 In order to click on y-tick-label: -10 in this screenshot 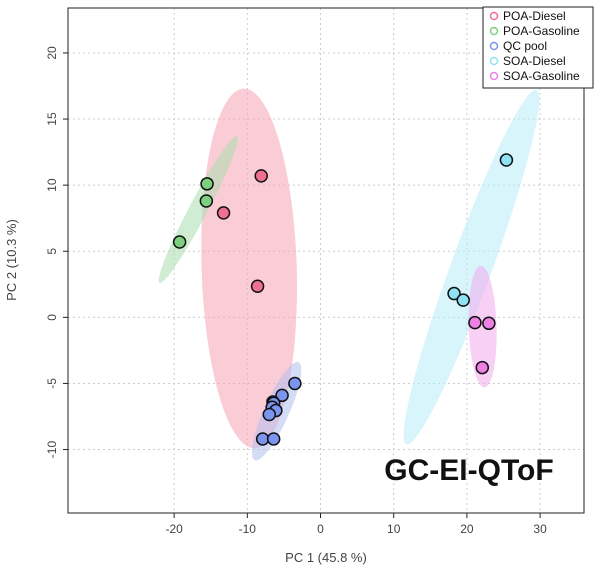, I will do `click(52, 450)`.